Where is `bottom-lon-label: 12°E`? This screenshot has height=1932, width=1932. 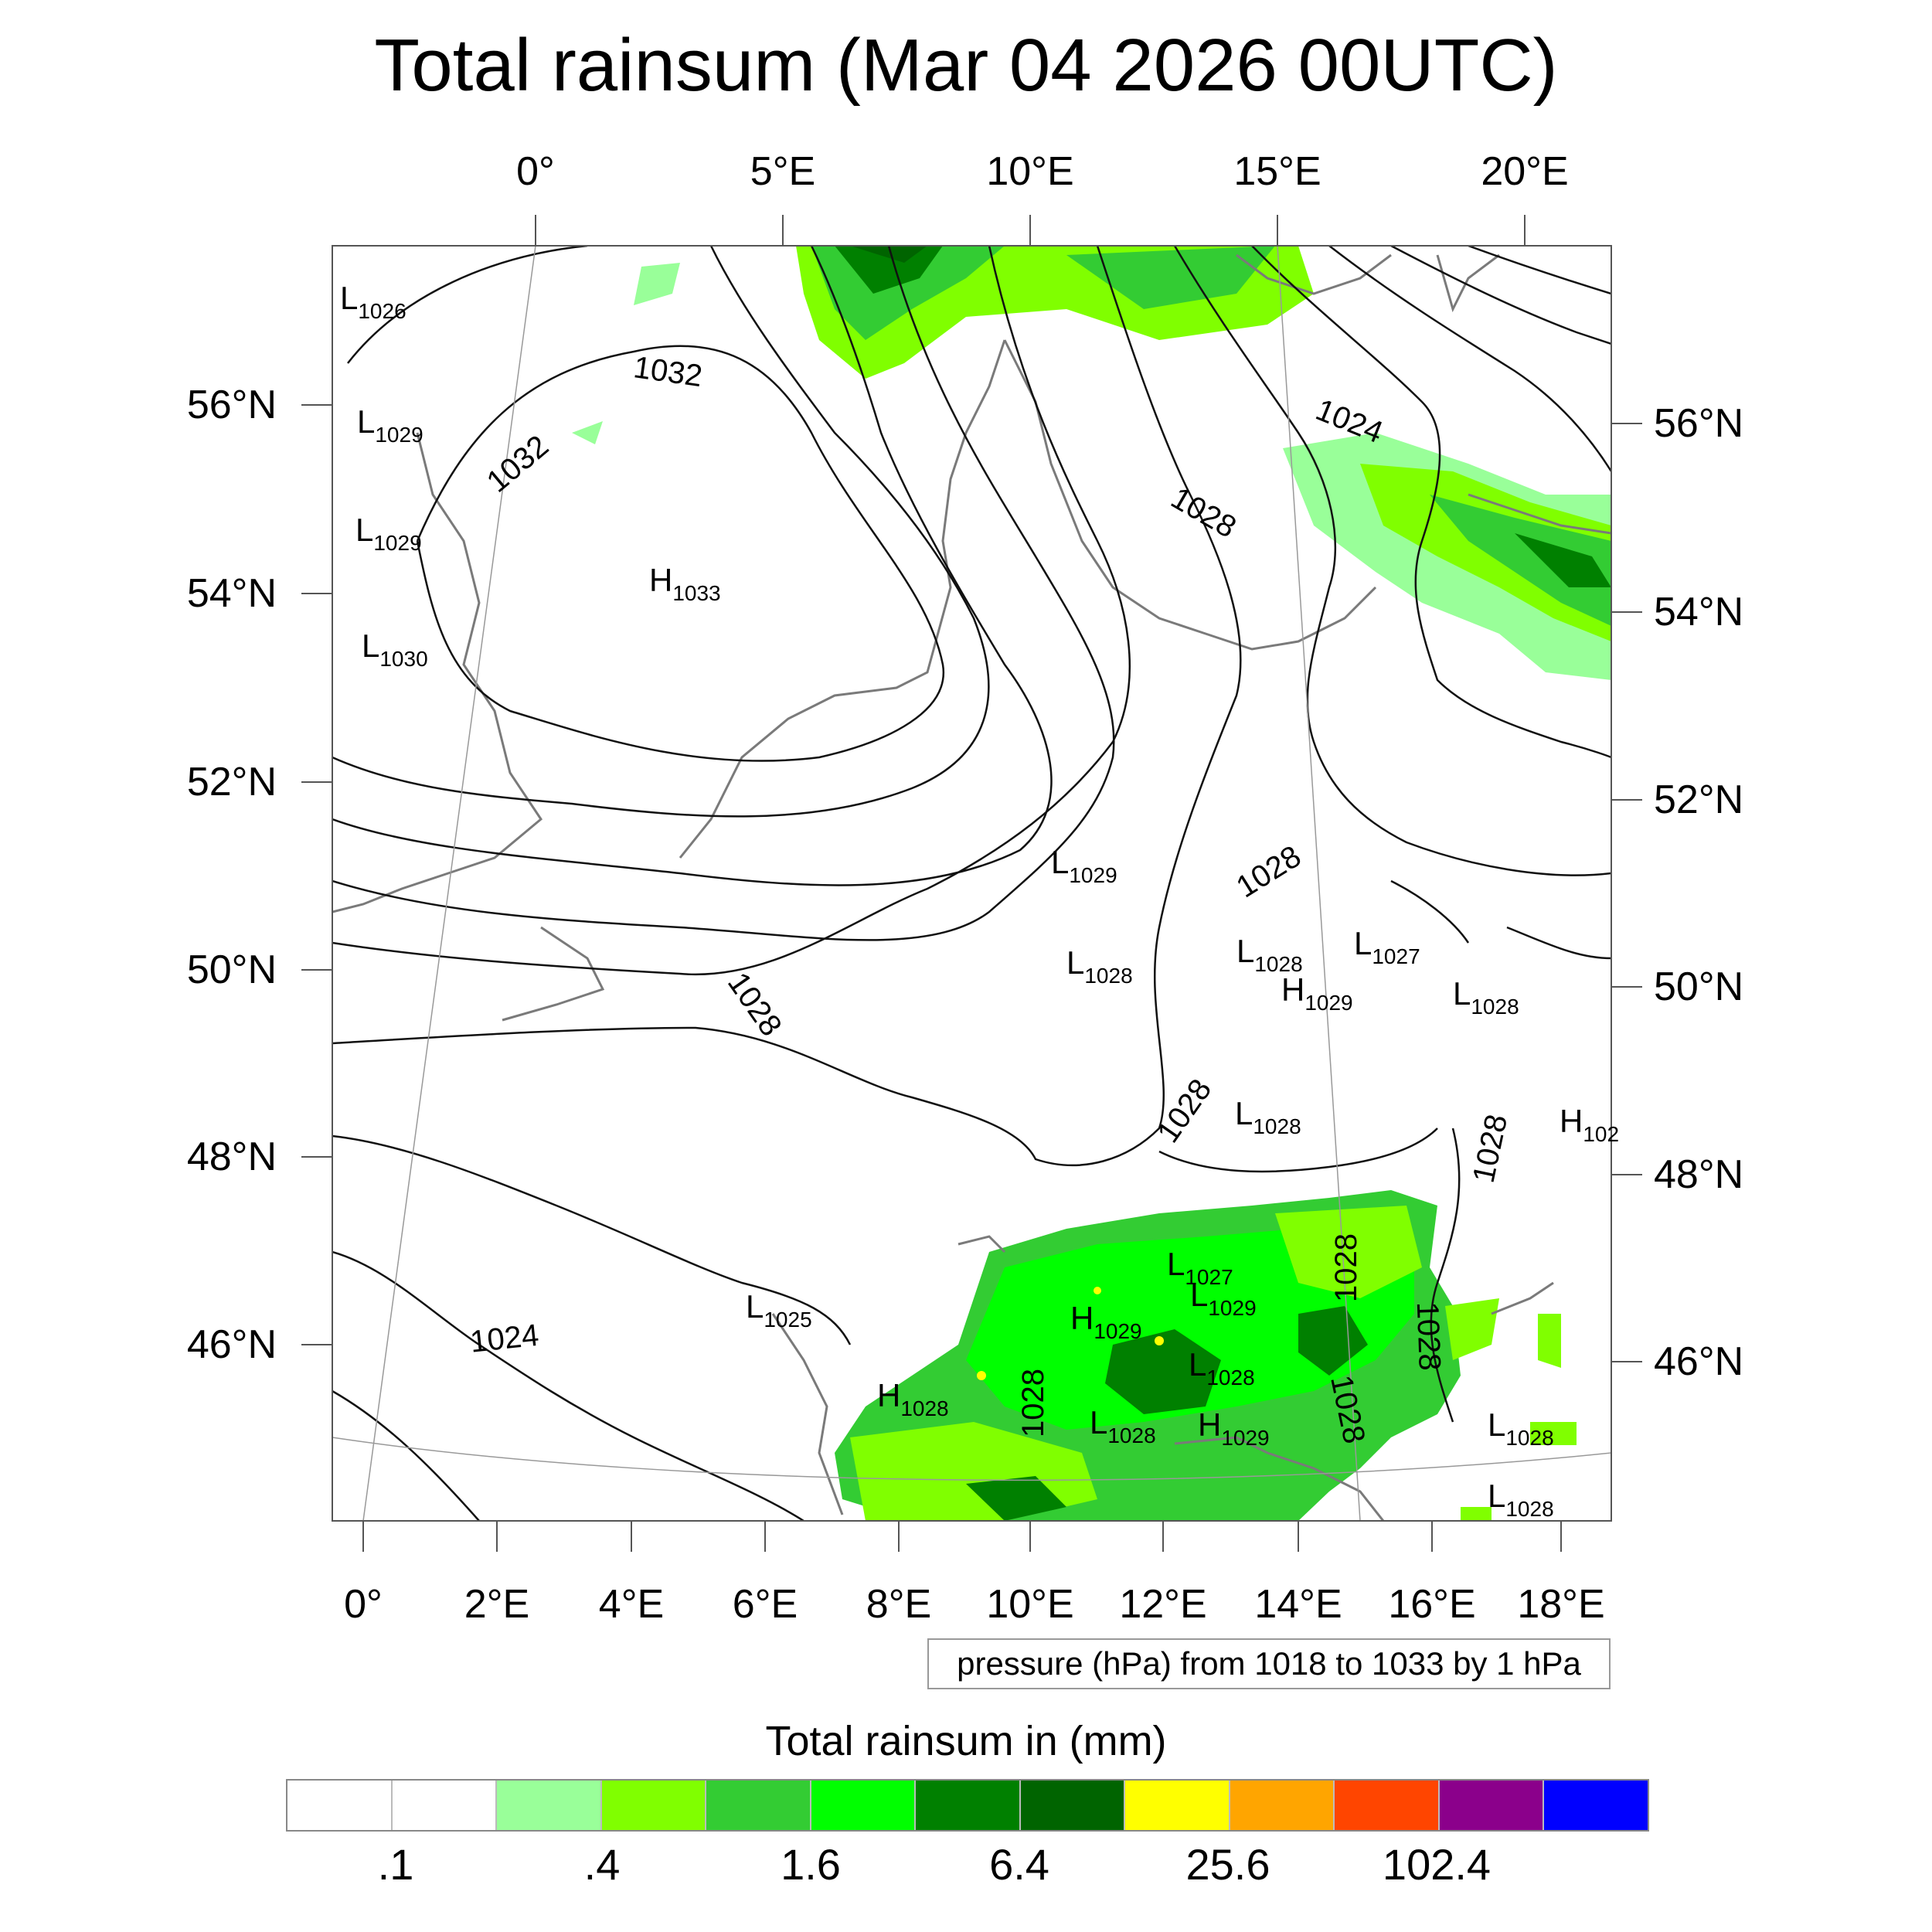 bottom-lon-label: 12°E is located at coordinates (1163, 1604).